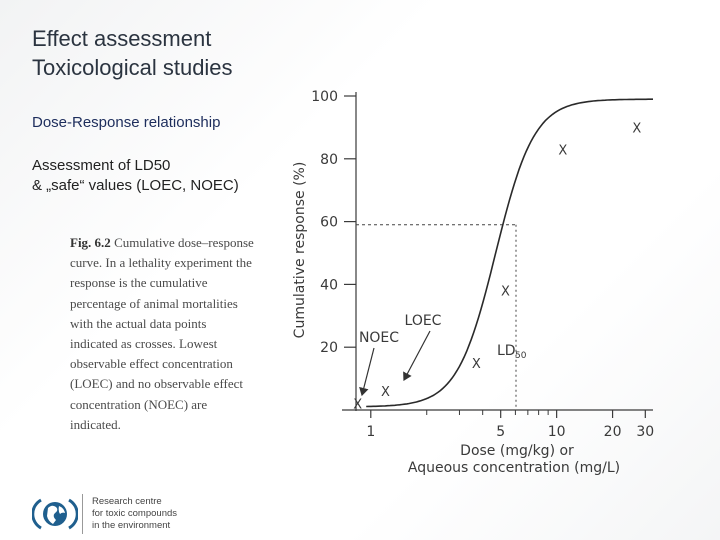 This screenshot has width=720, height=540. I want to click on x-axis-label-line-2: Aqueous concentration (mg/L), so click(514, 468).